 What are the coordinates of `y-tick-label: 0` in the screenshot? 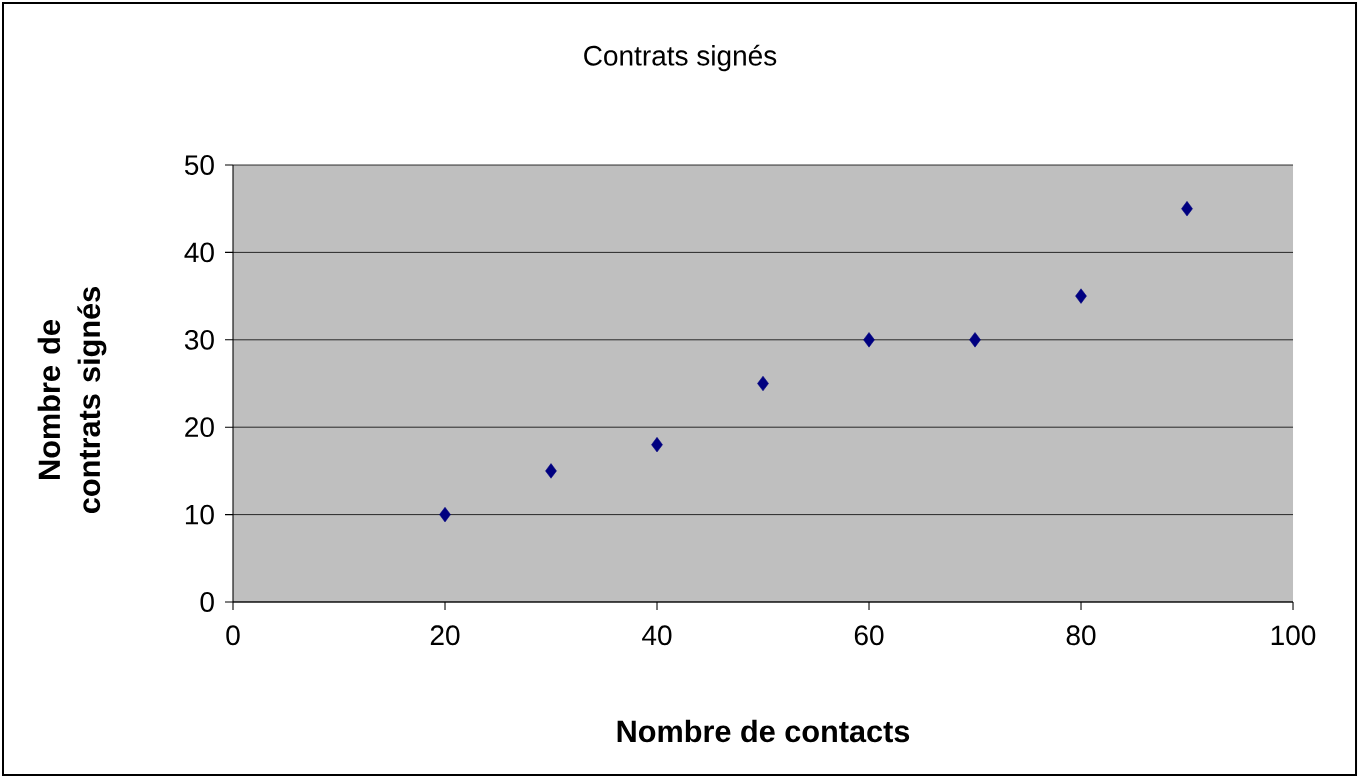 It's located at (207, 602).